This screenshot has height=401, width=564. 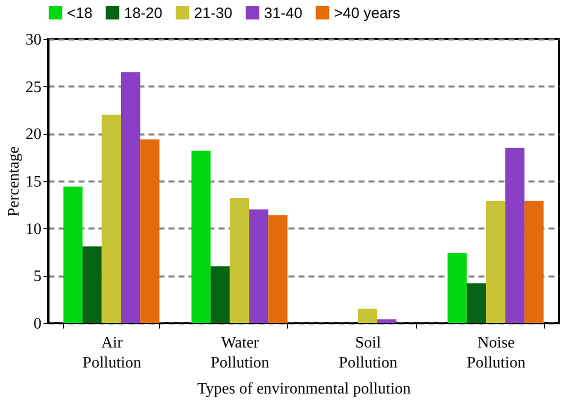 What do you see at coordinates (14, 181) in the screenshot?
I see `y-axis-title: Percentage` at bounding box center [14, 181].